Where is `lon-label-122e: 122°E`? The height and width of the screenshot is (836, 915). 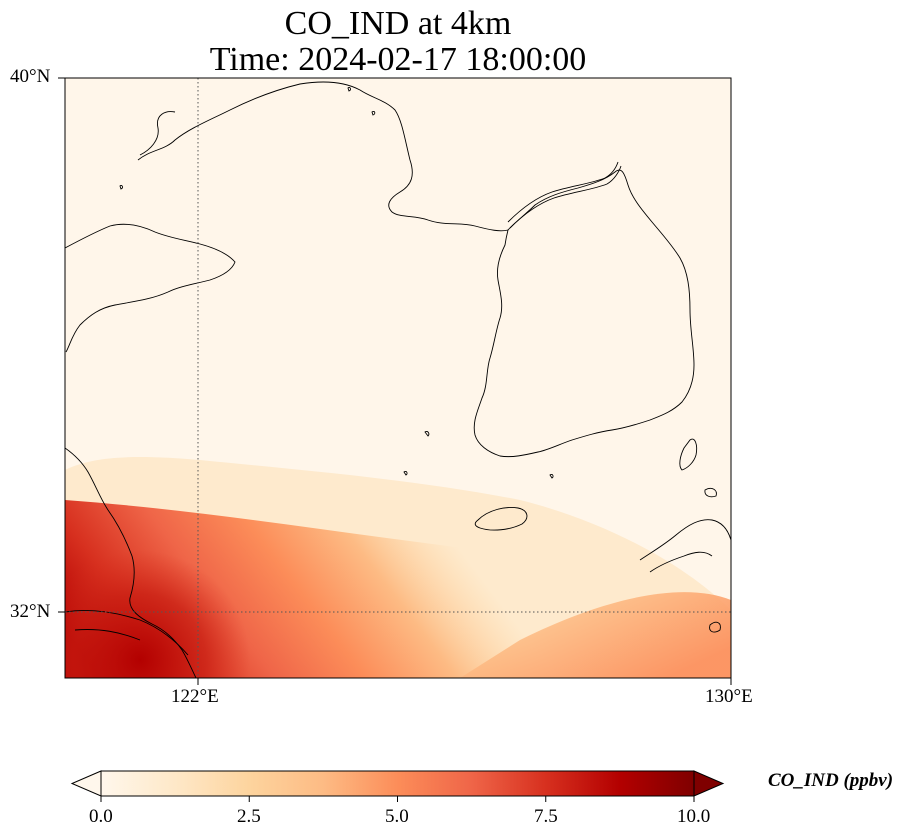
lon-label-122e: 122°E is located at coordinates (195, 696).